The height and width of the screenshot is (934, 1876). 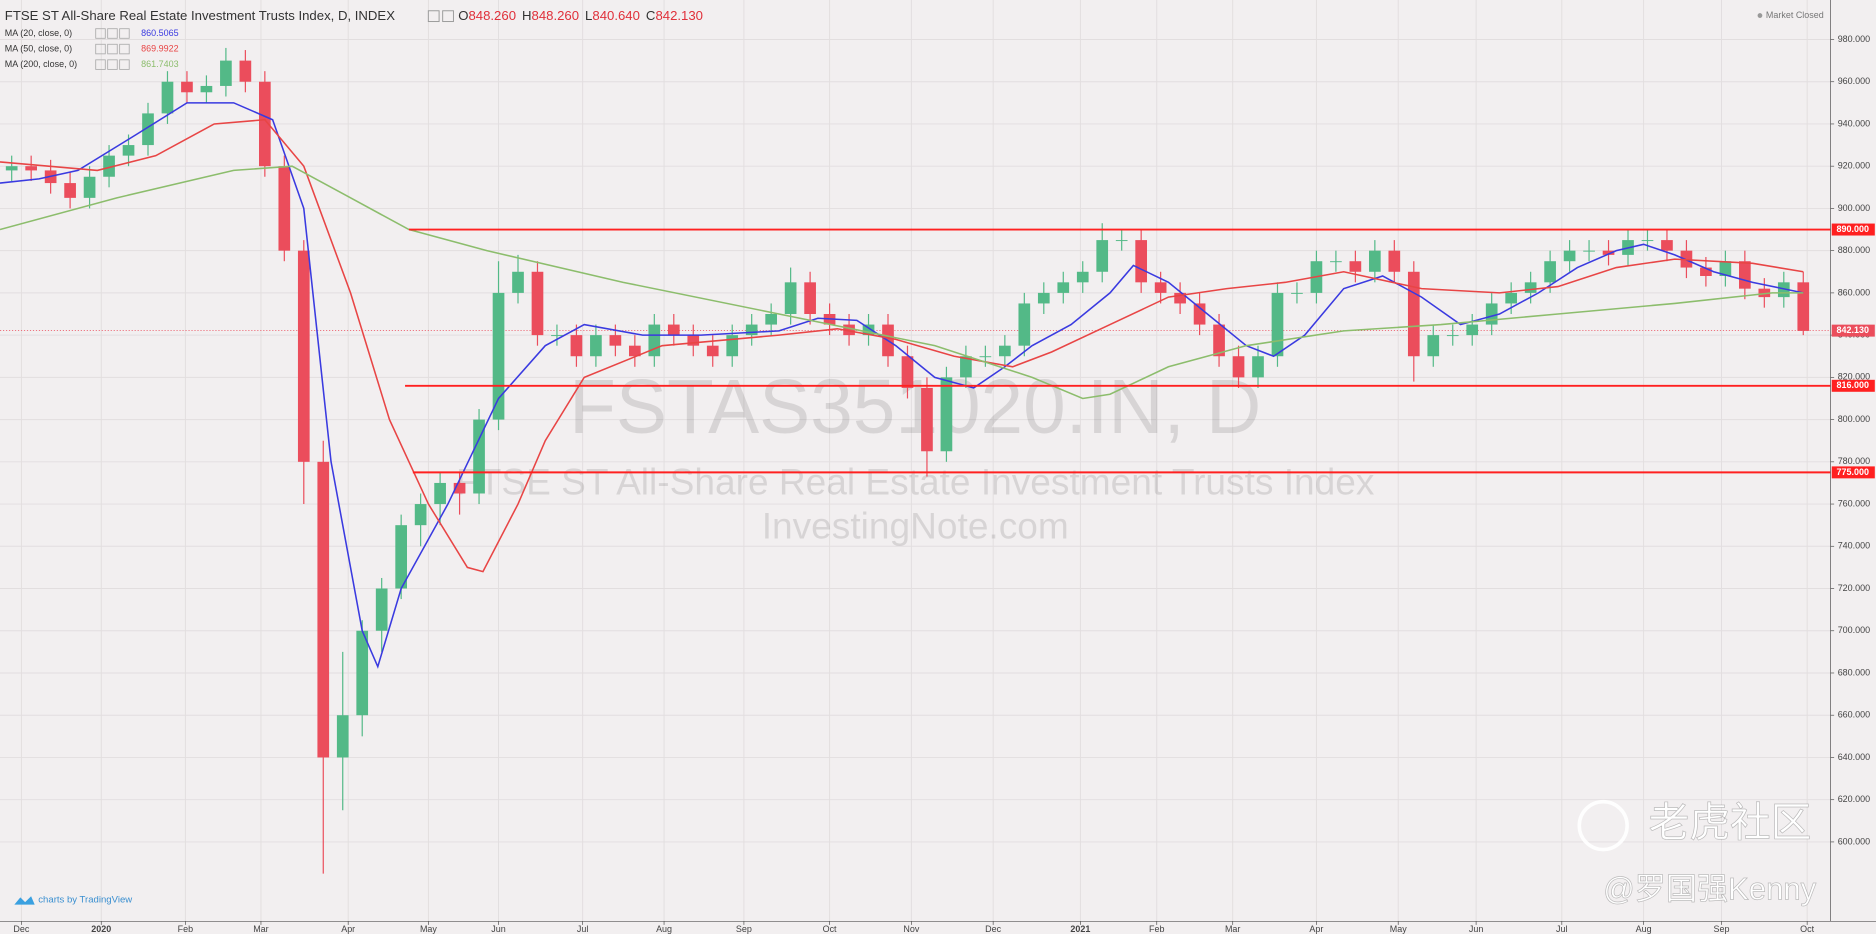 I want to click on x-tick-label: Feb, so click(x=185, y=929).